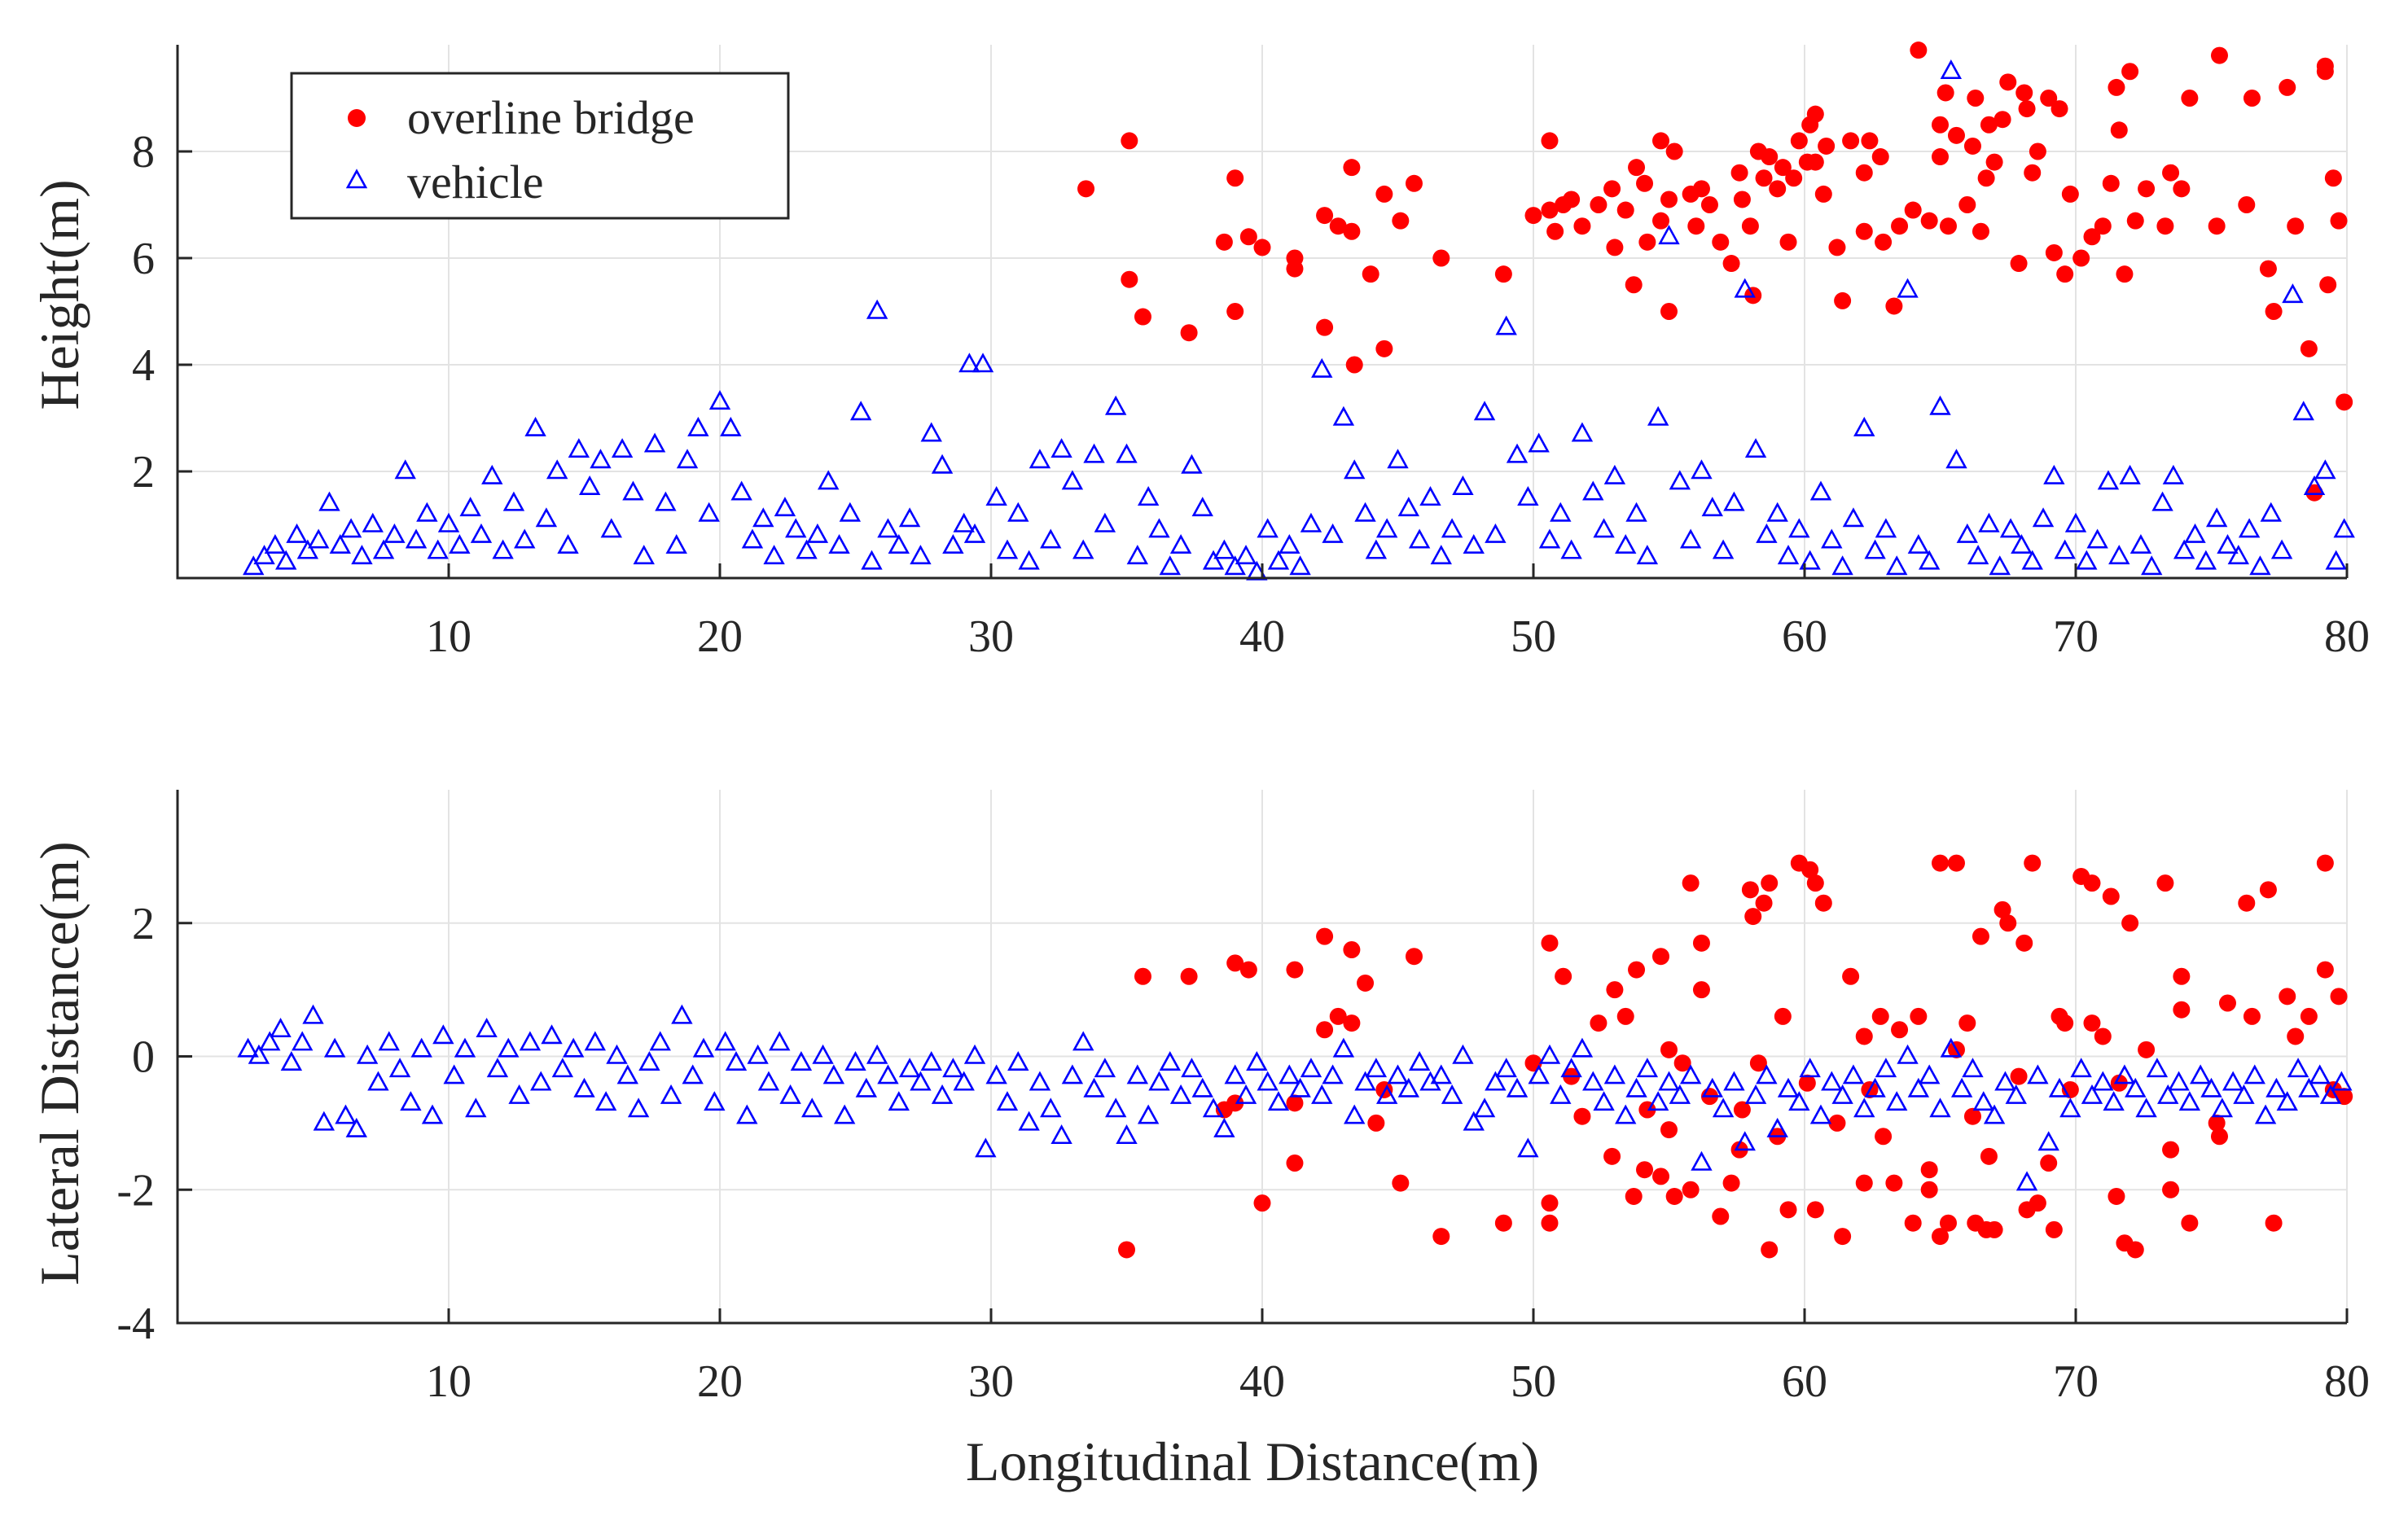  What do you see at coordinates (1533, 636) in the screenshot?
I see `x-tick-label: 50` at bounding box center [1533, 636].